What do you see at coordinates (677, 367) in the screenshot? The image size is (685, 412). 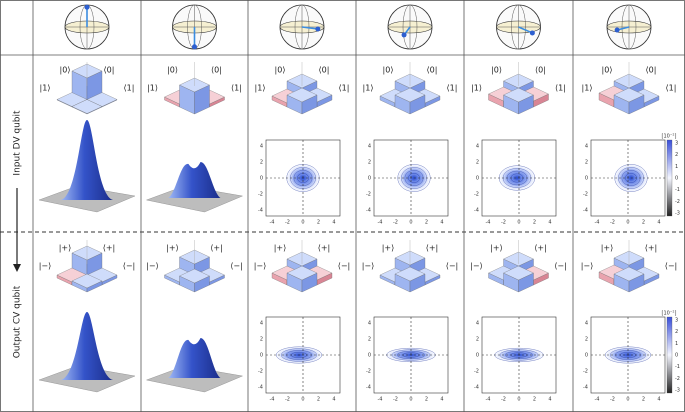 I see `colorbar-tick: -1` at bounding box center [677, 367].